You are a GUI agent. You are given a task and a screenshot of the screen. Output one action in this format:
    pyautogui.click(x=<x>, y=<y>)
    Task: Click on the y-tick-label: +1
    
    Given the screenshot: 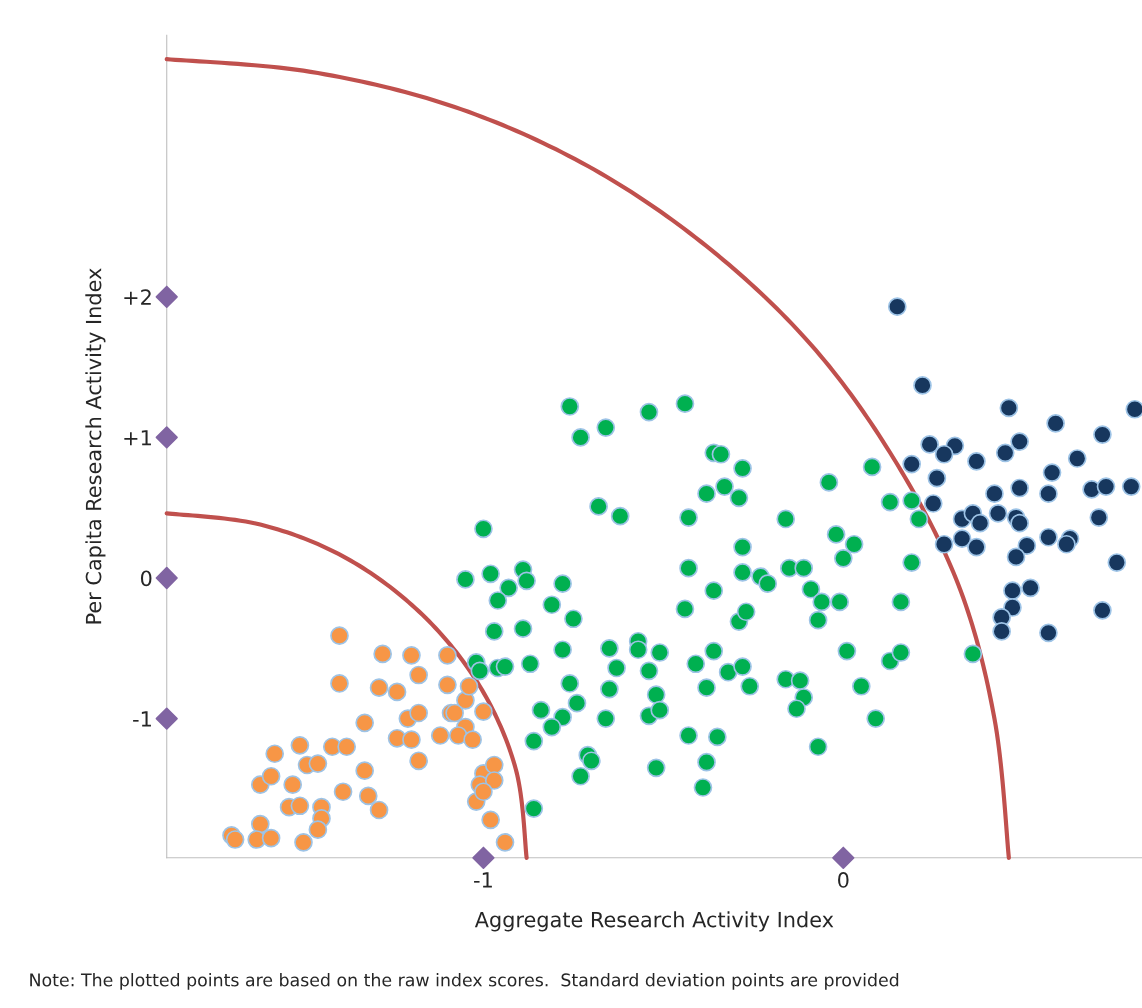 What is the action you would take?
    pyautogui.click(x=137, y=438)
    